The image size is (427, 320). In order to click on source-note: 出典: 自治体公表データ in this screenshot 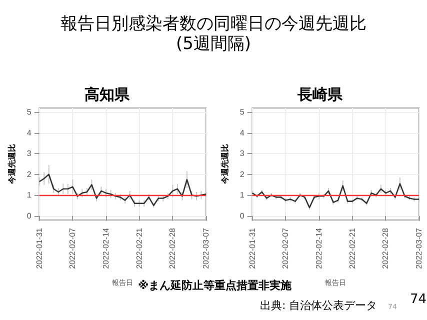, I will do `click(319, 305)`.